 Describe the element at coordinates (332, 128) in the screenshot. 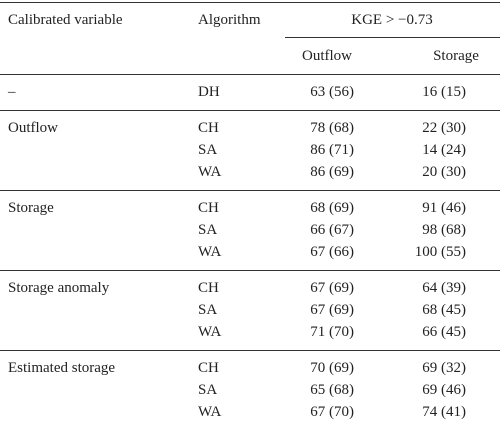

I see `outflow-cell: 78 (68)` at that location.